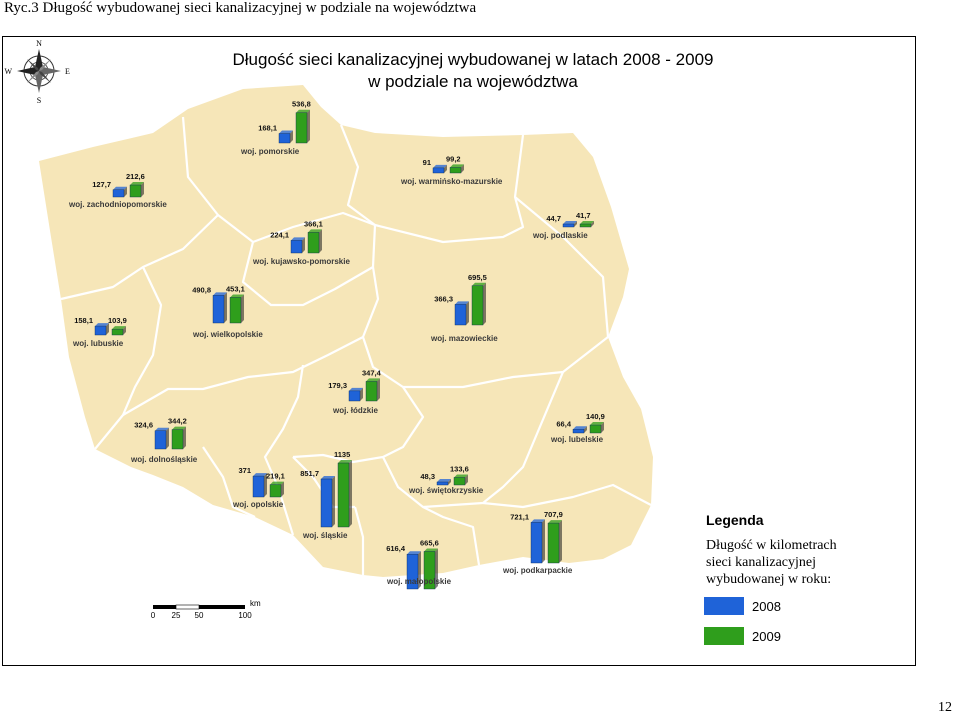 This screenshot has width=960, height=716. Describe the element at coordinates (372, 372) in the screenshot. I see `value-label-2009: 347,4` at that location.